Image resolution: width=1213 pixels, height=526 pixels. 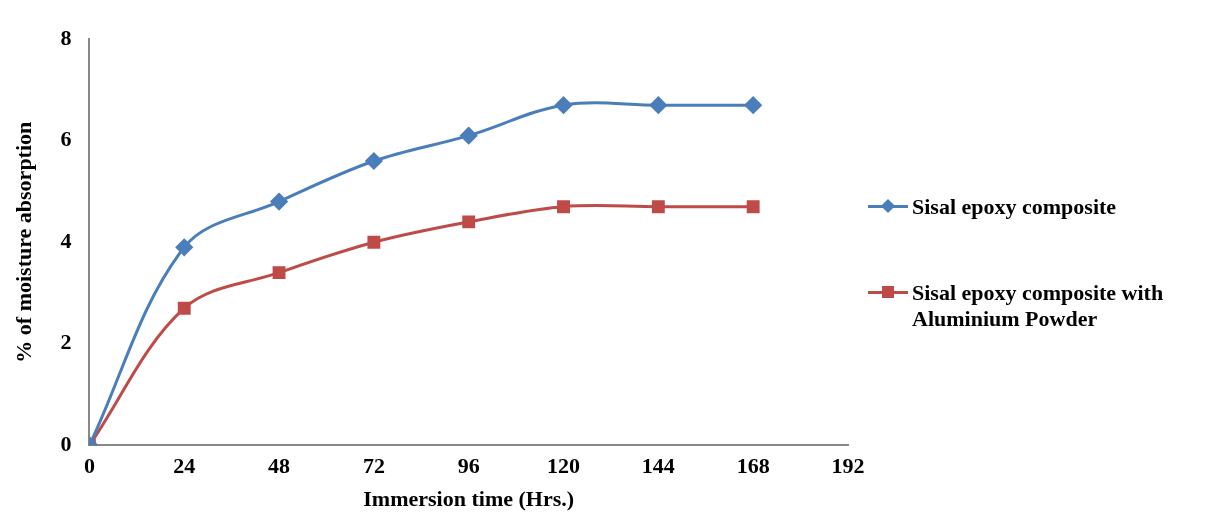 What do you see at coordinates (1038, 306) in the screenshot?
I see `legend-label: Sisal epoxy composite with Aluminium Powder` at bounding box center [1038, 306].